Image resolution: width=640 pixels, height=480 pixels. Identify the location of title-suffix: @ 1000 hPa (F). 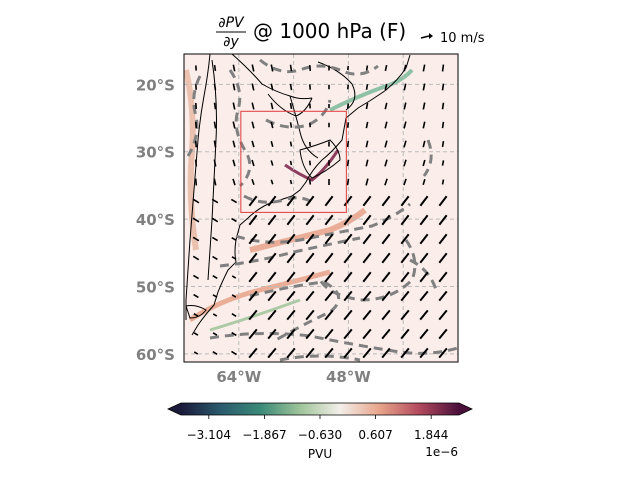
(329, 31).